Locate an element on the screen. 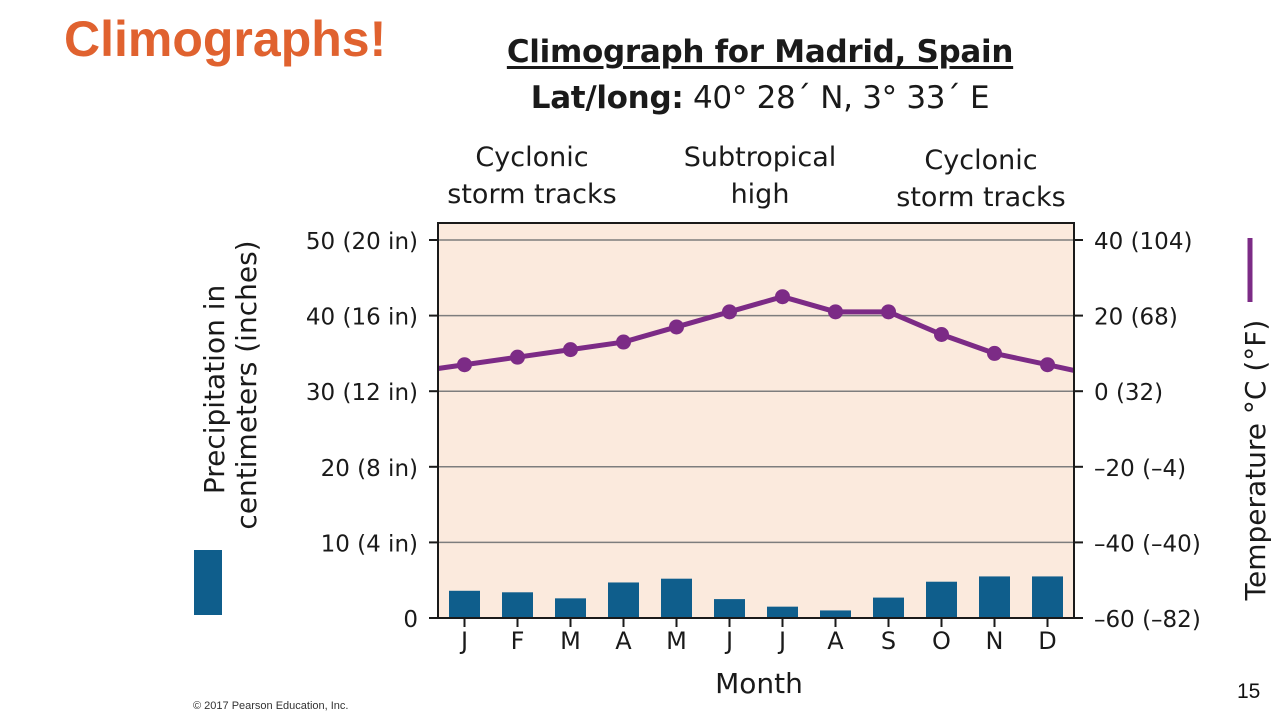  chart-subtitle: Lat/long: 40° 28´ N, 3° 33´ E is located at coordinates (760, 98).